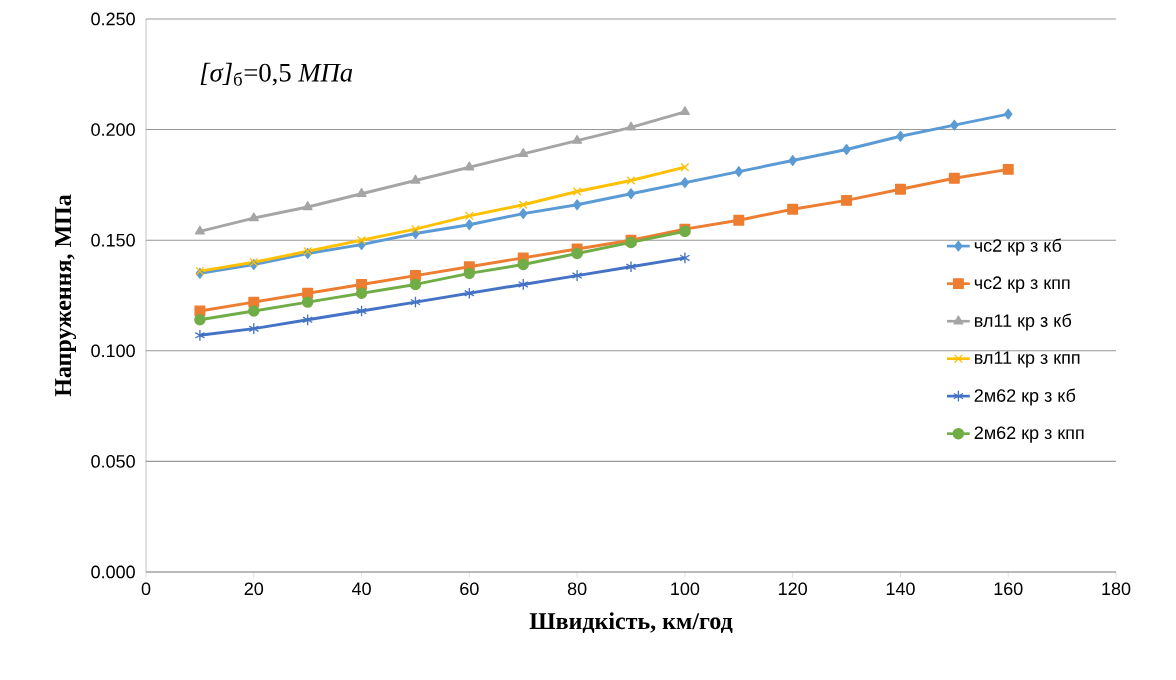 The image size is (1176, 680). I want to click on y-tick-label: 0.000, so click(113, 572).